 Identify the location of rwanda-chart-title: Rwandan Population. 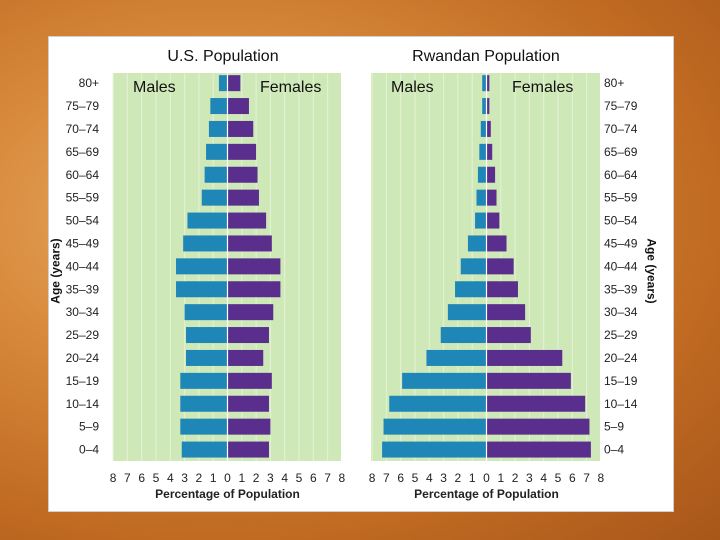
(486, 56).